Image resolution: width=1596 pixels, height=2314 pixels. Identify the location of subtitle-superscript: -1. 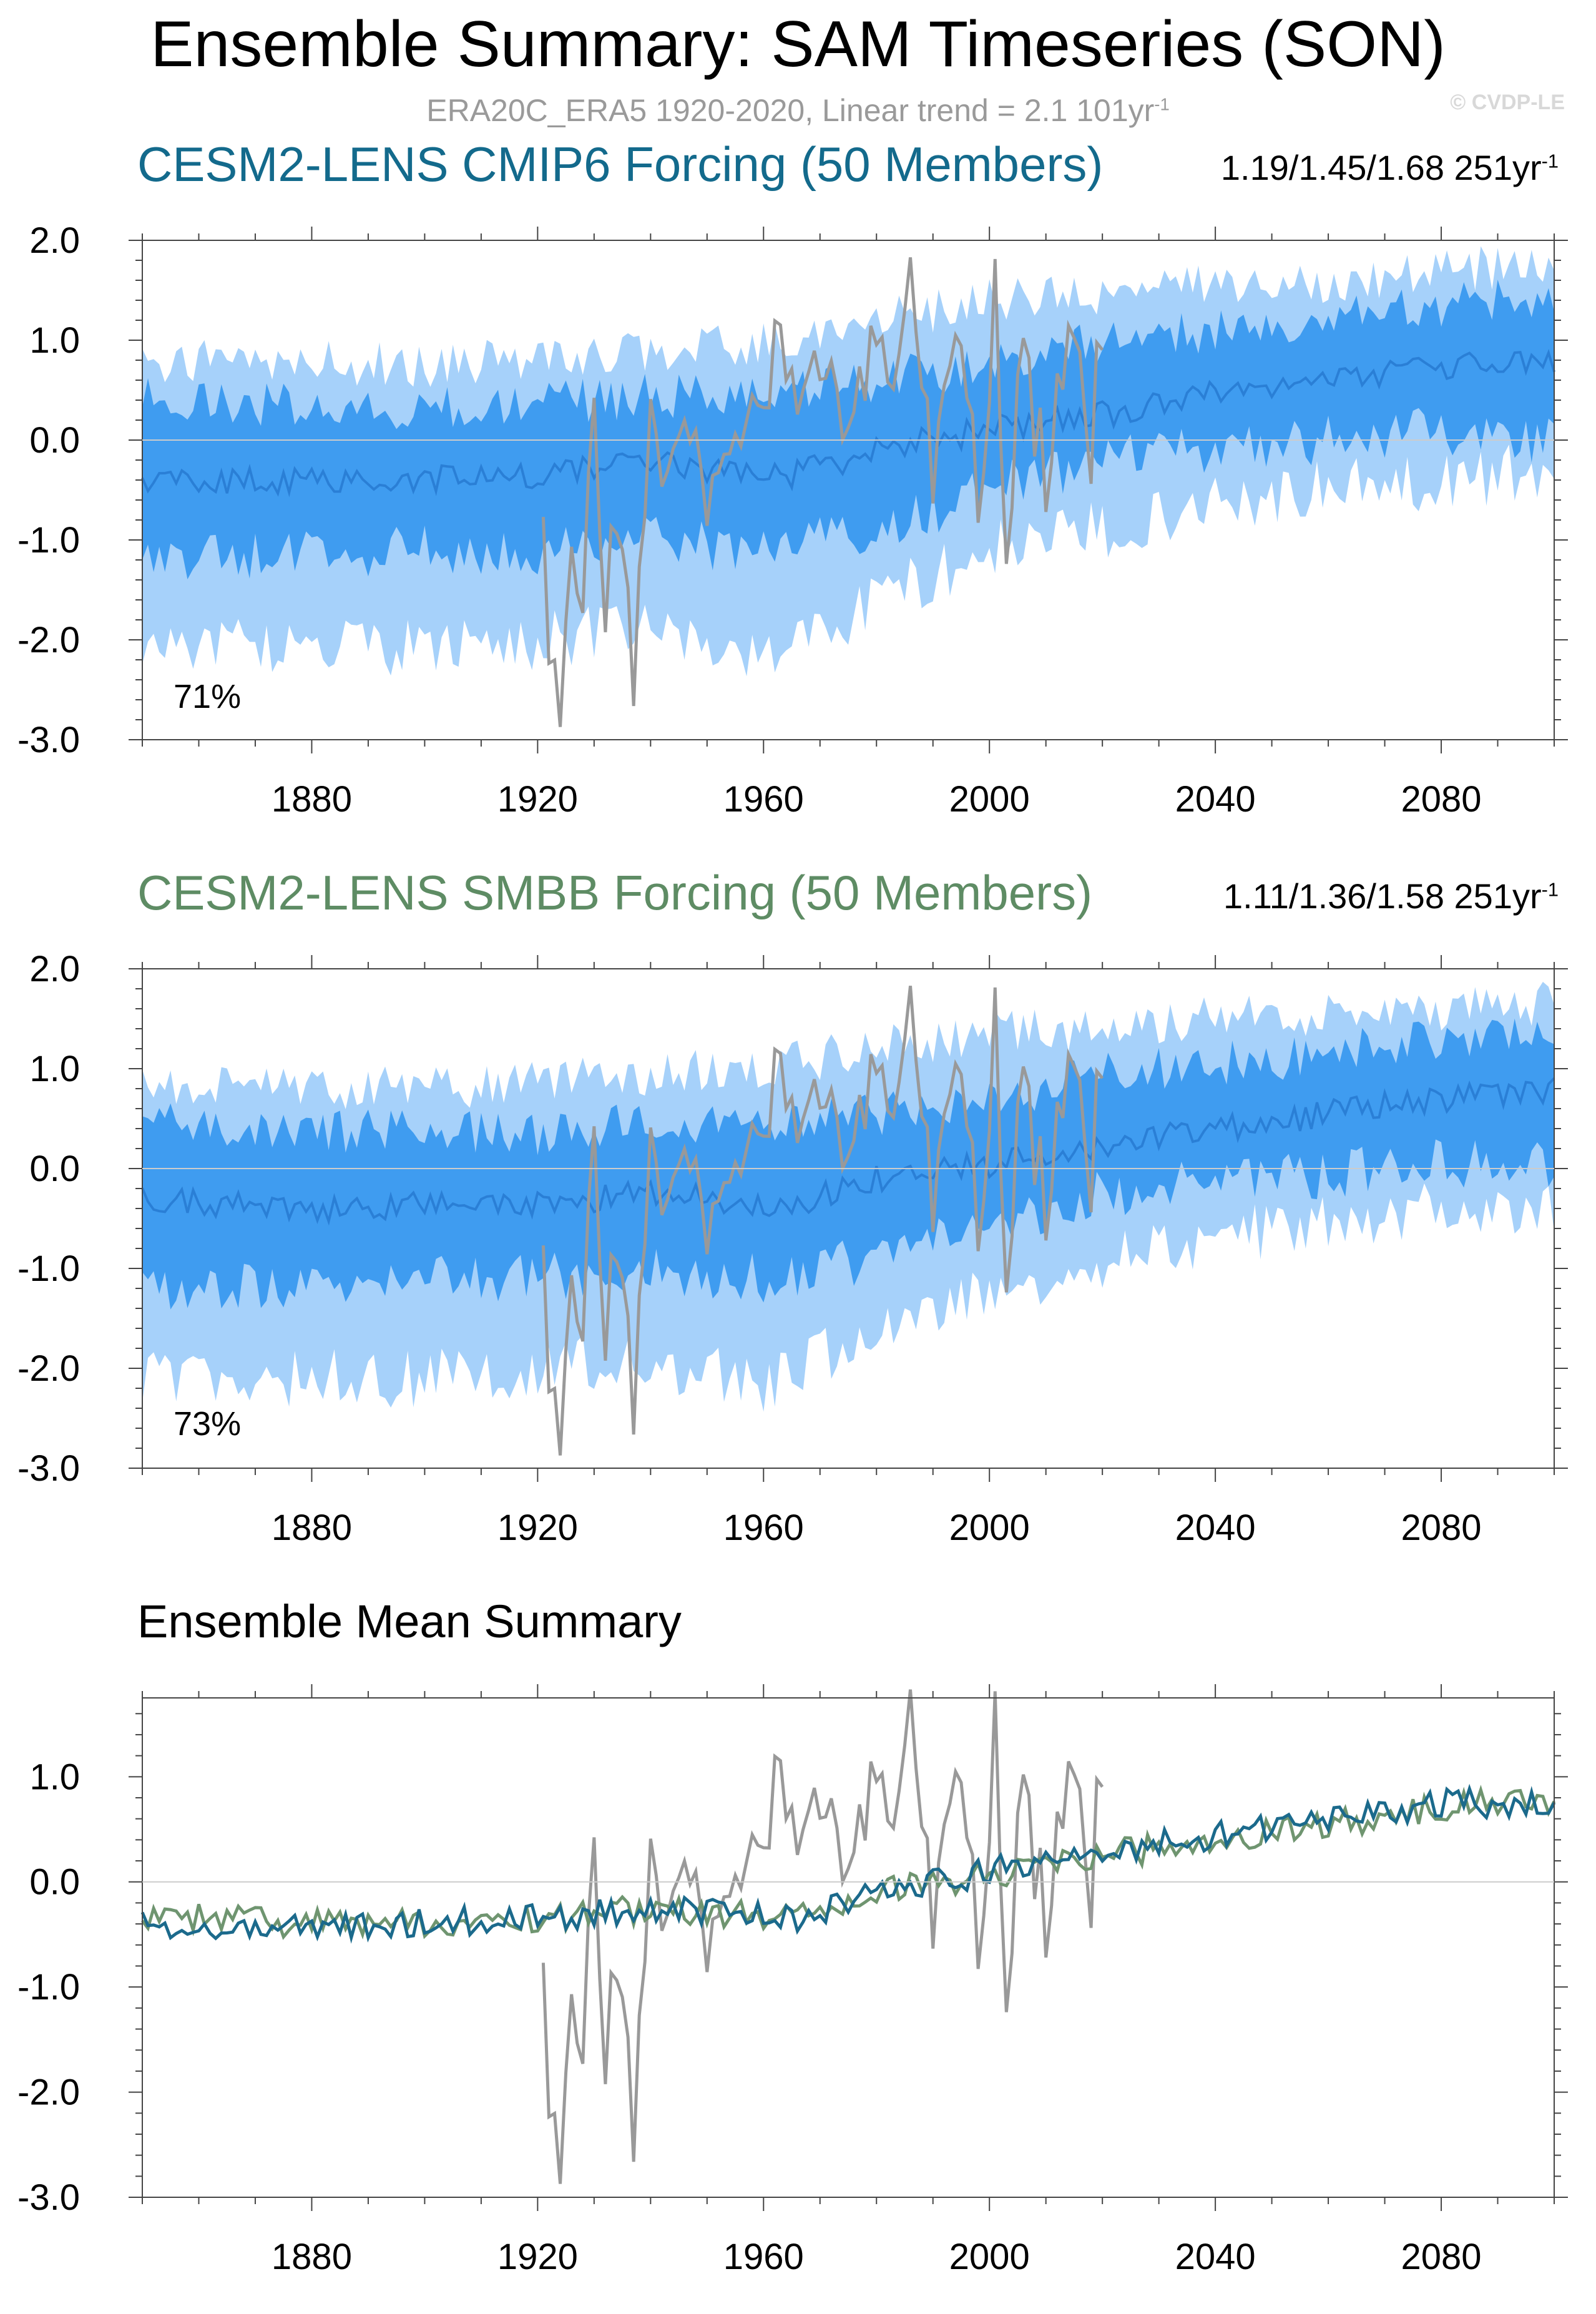
(1162, 104).